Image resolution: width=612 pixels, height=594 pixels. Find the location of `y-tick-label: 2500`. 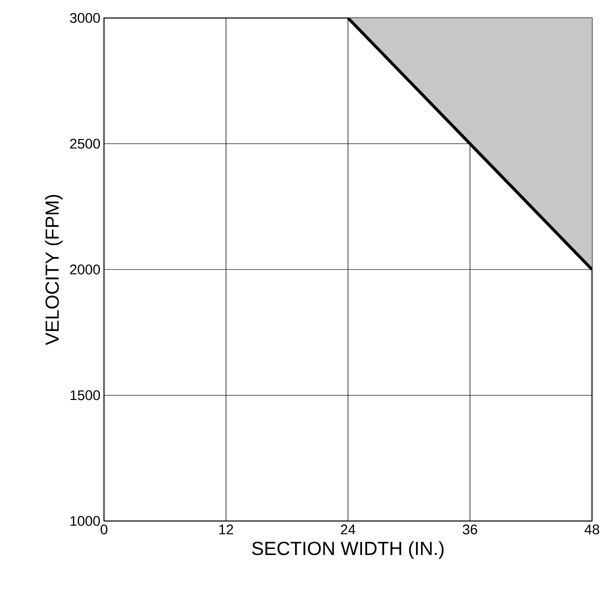

y-tick-label: 2500 is located at coordinates (85, 143).